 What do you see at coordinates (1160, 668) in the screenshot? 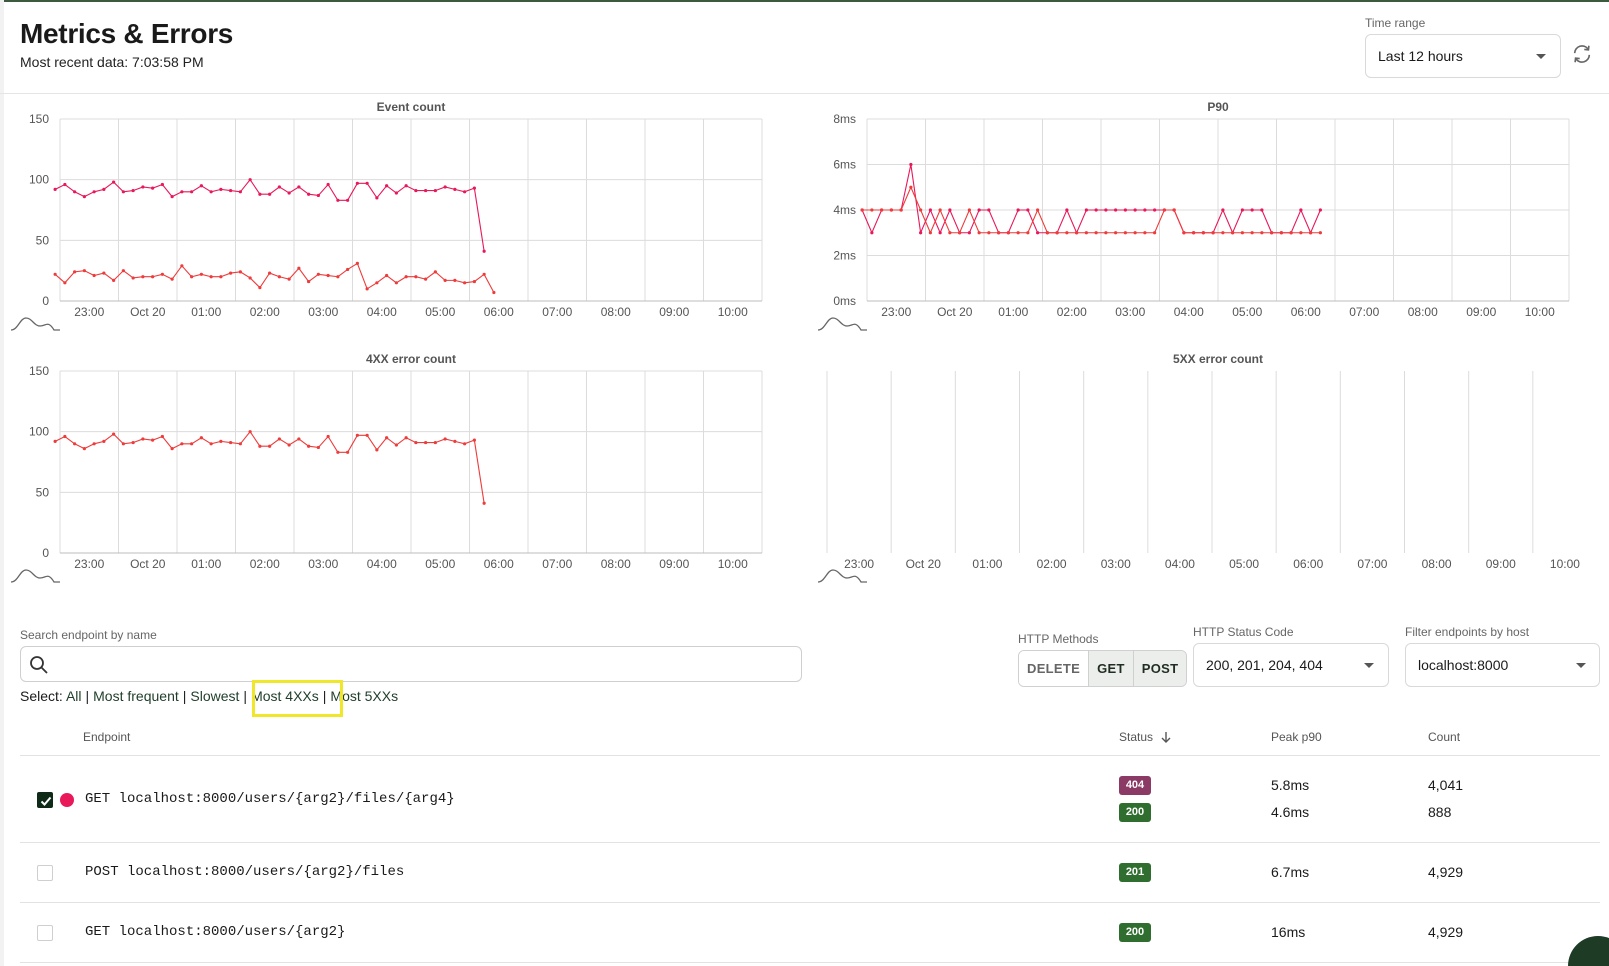
I see `method-post-toggle: POST` at bounding box center [1160, 668].